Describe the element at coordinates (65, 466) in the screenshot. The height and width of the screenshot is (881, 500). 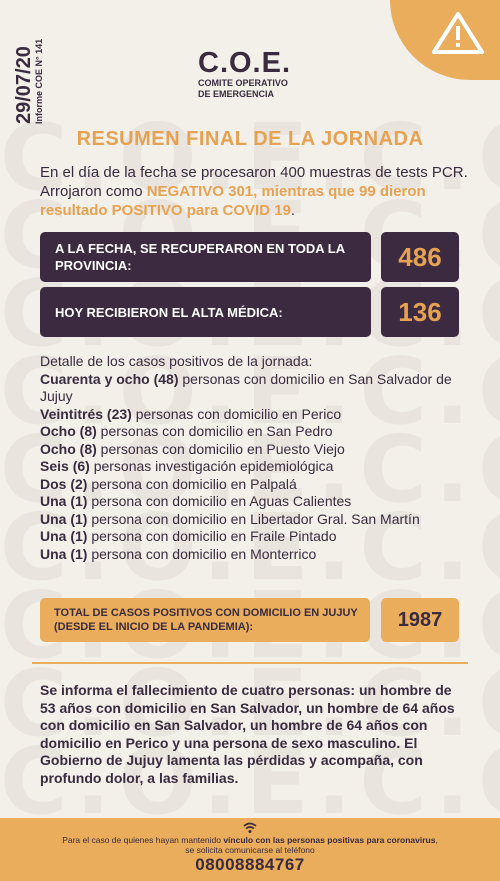
I see `item-count: Seis (6)` at that location.